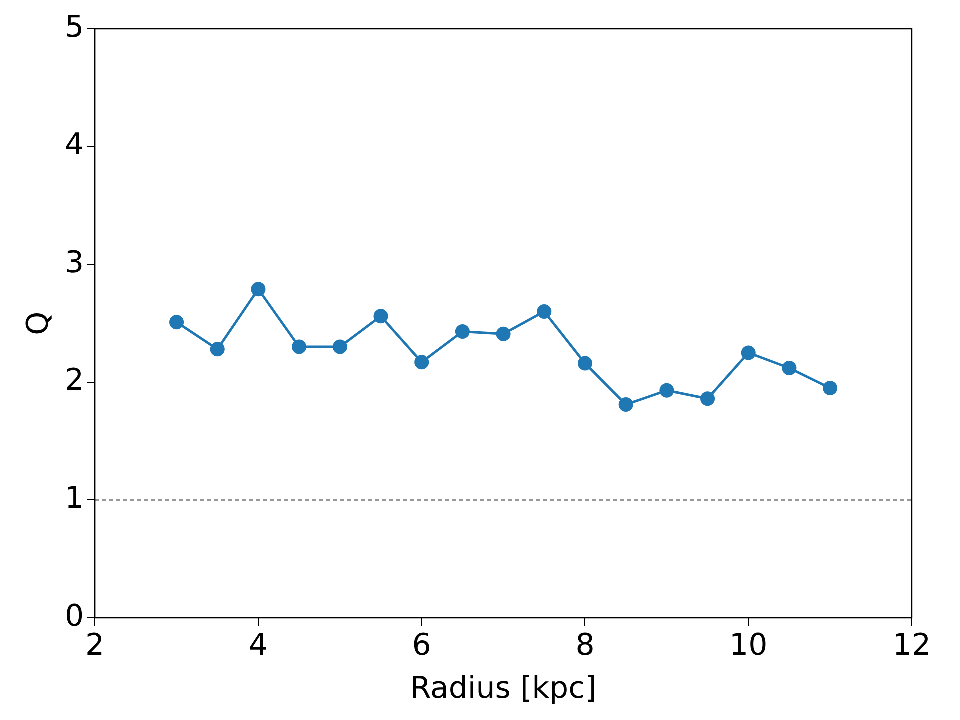 Image resolution: width=960 pixels, height=720 pixels. I want to click on x-axis-title: Radius [kpc], so click(503, 688).